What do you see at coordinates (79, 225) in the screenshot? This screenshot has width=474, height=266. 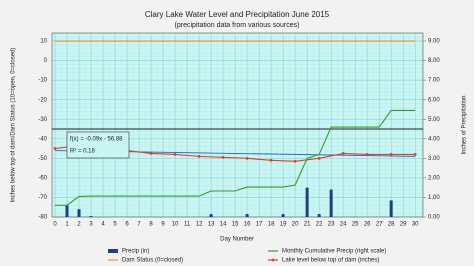 I see `x-tick-label: 2` at bounding box center [79, 225].